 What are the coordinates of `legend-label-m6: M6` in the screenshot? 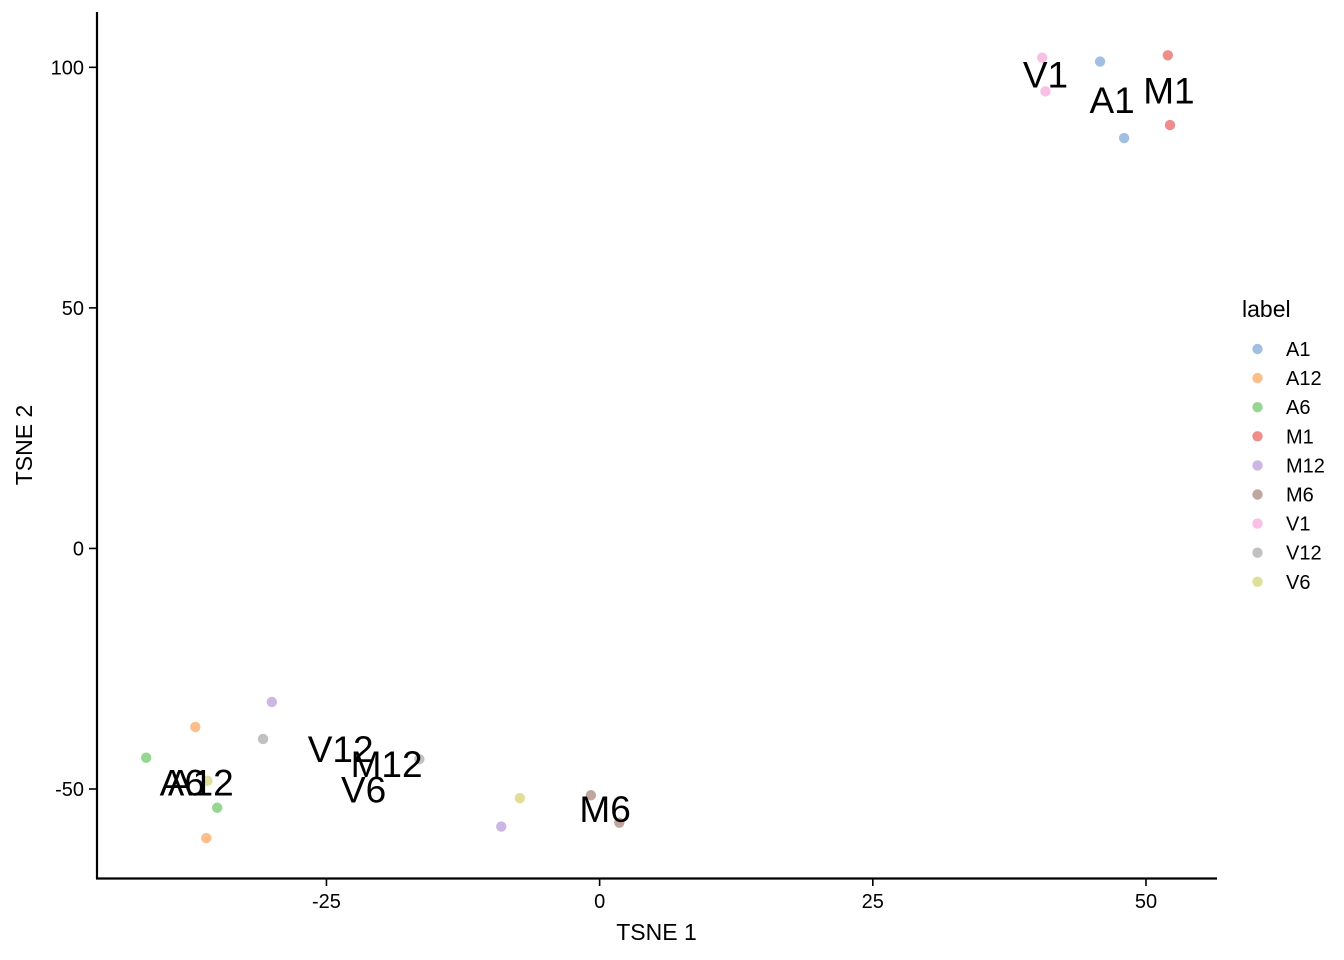 It's located at (1300, 496).